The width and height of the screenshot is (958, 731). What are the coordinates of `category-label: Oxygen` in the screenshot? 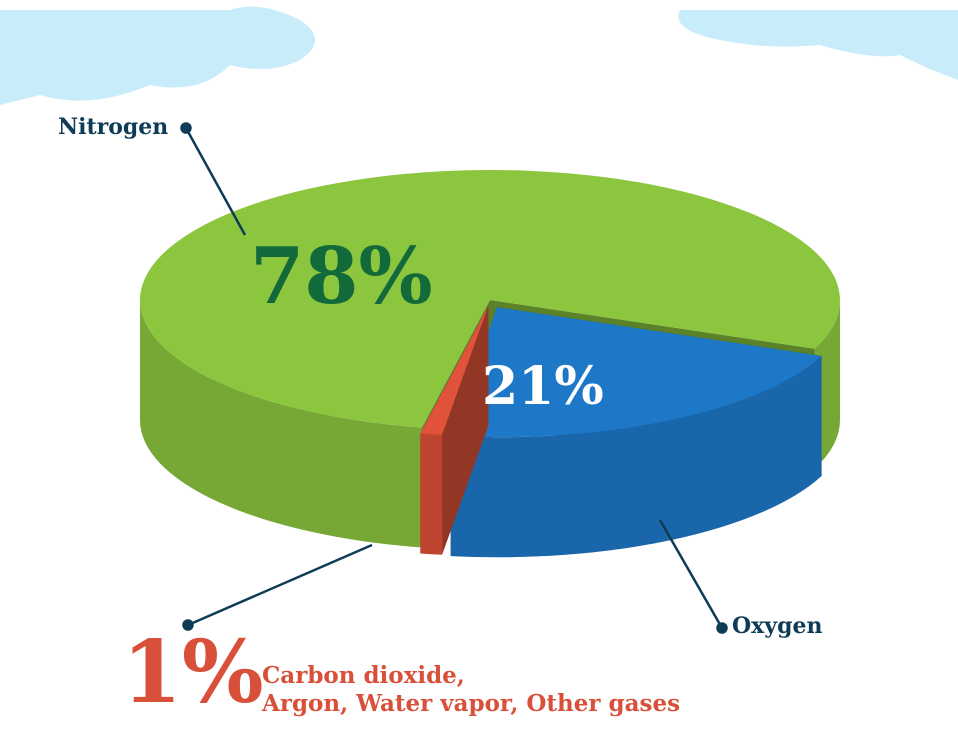 It's located at (777, 626).